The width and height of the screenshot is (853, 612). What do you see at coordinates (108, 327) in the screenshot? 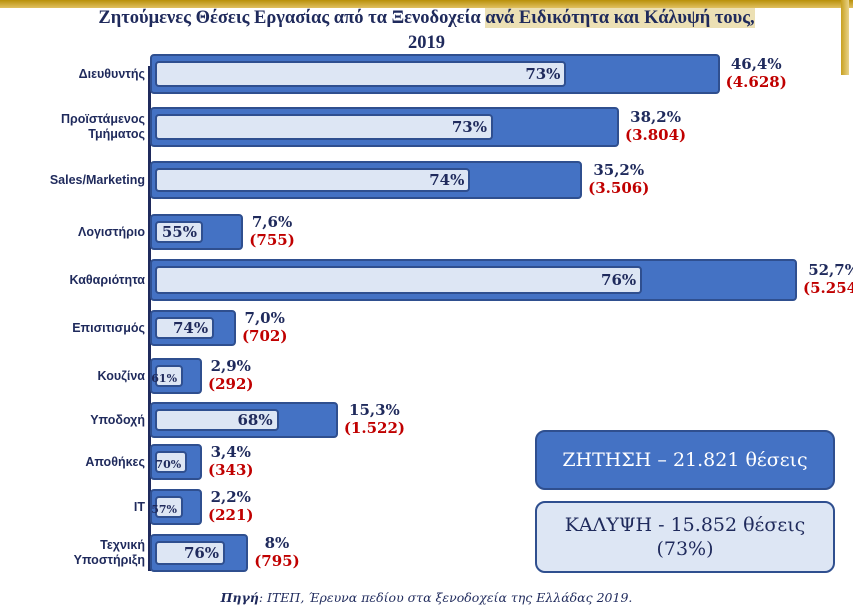
I see `category-label: Επισιτισμός` at bounding box center [108, 327].